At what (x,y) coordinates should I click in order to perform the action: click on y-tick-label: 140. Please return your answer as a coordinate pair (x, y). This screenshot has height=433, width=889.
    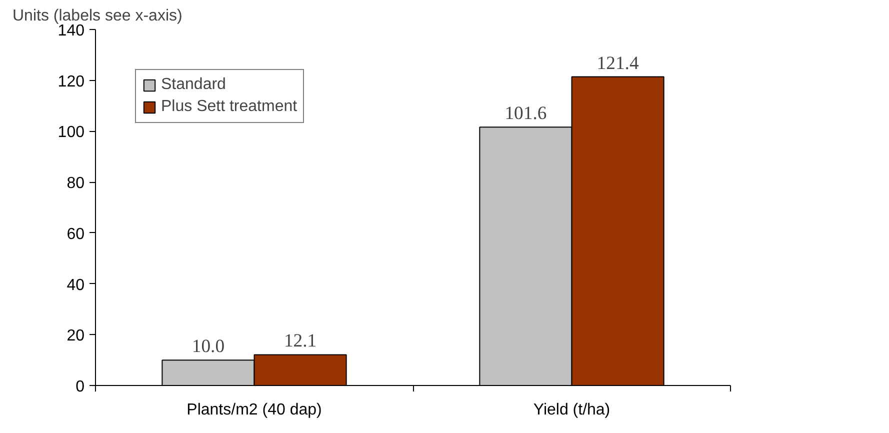
    Looking at the image, I should click on (71, 31).